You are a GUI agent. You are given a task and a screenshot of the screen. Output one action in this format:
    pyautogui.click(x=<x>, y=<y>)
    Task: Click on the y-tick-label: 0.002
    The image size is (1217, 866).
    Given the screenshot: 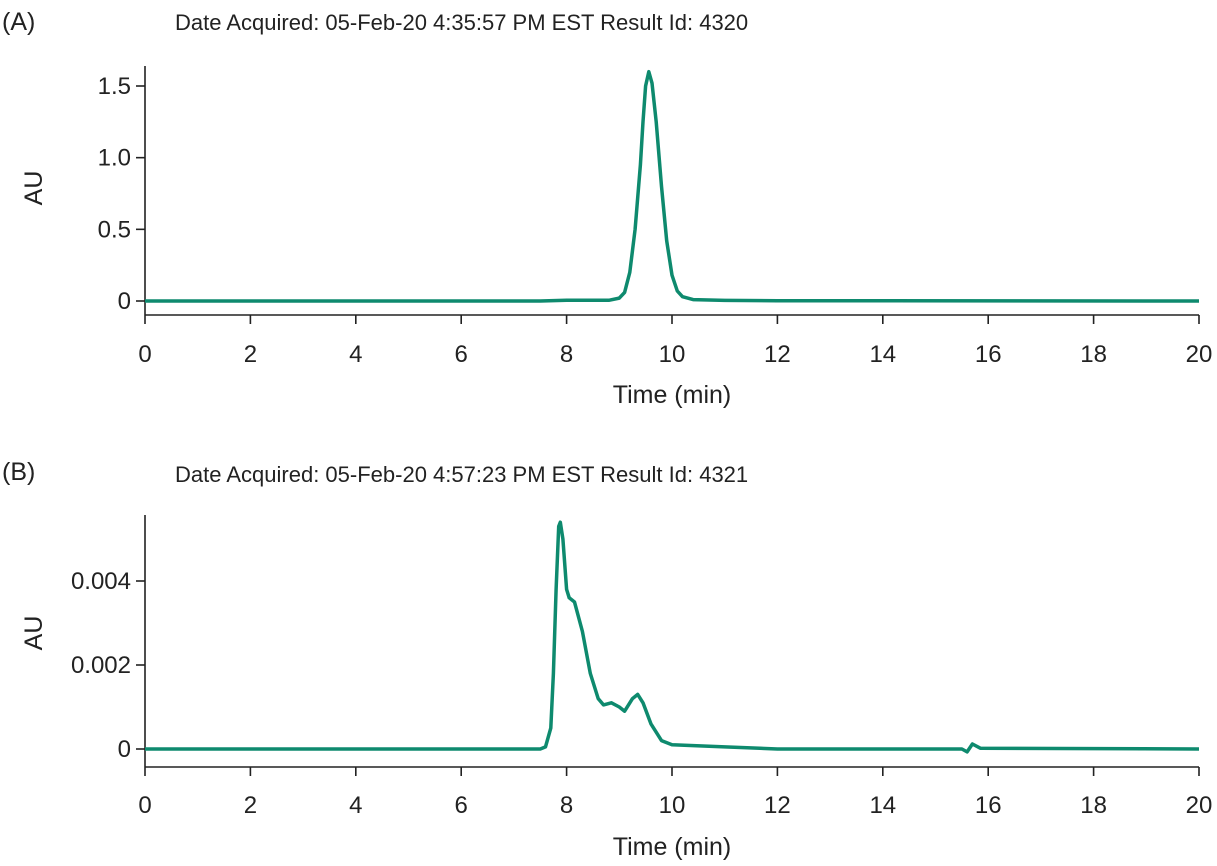 What is the action you would take?
    pyautogui.click(x=101, y=665)
    